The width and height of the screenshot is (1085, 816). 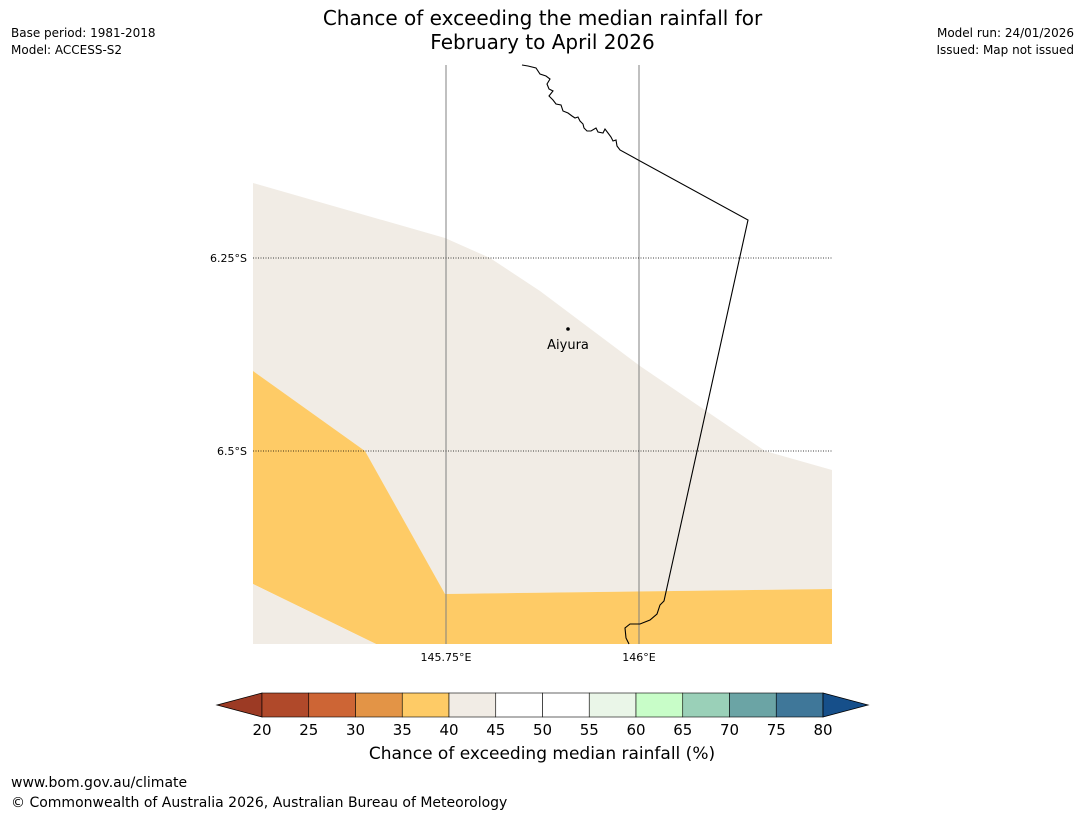 I want to click on colorbar-ticks: 20 25 30 35 40 45 50 55 60 65 70 75 80, so click(x=542, y=730).